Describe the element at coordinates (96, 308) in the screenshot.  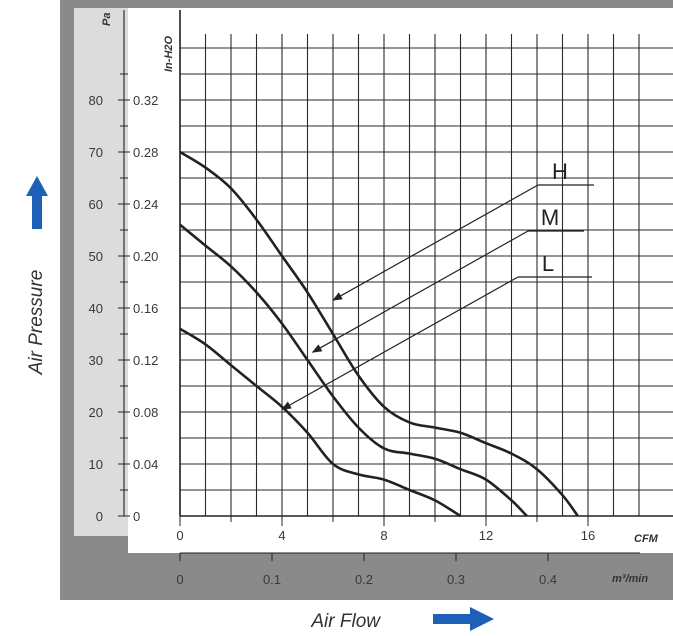
I see `y-tick-label: 40` at that location.